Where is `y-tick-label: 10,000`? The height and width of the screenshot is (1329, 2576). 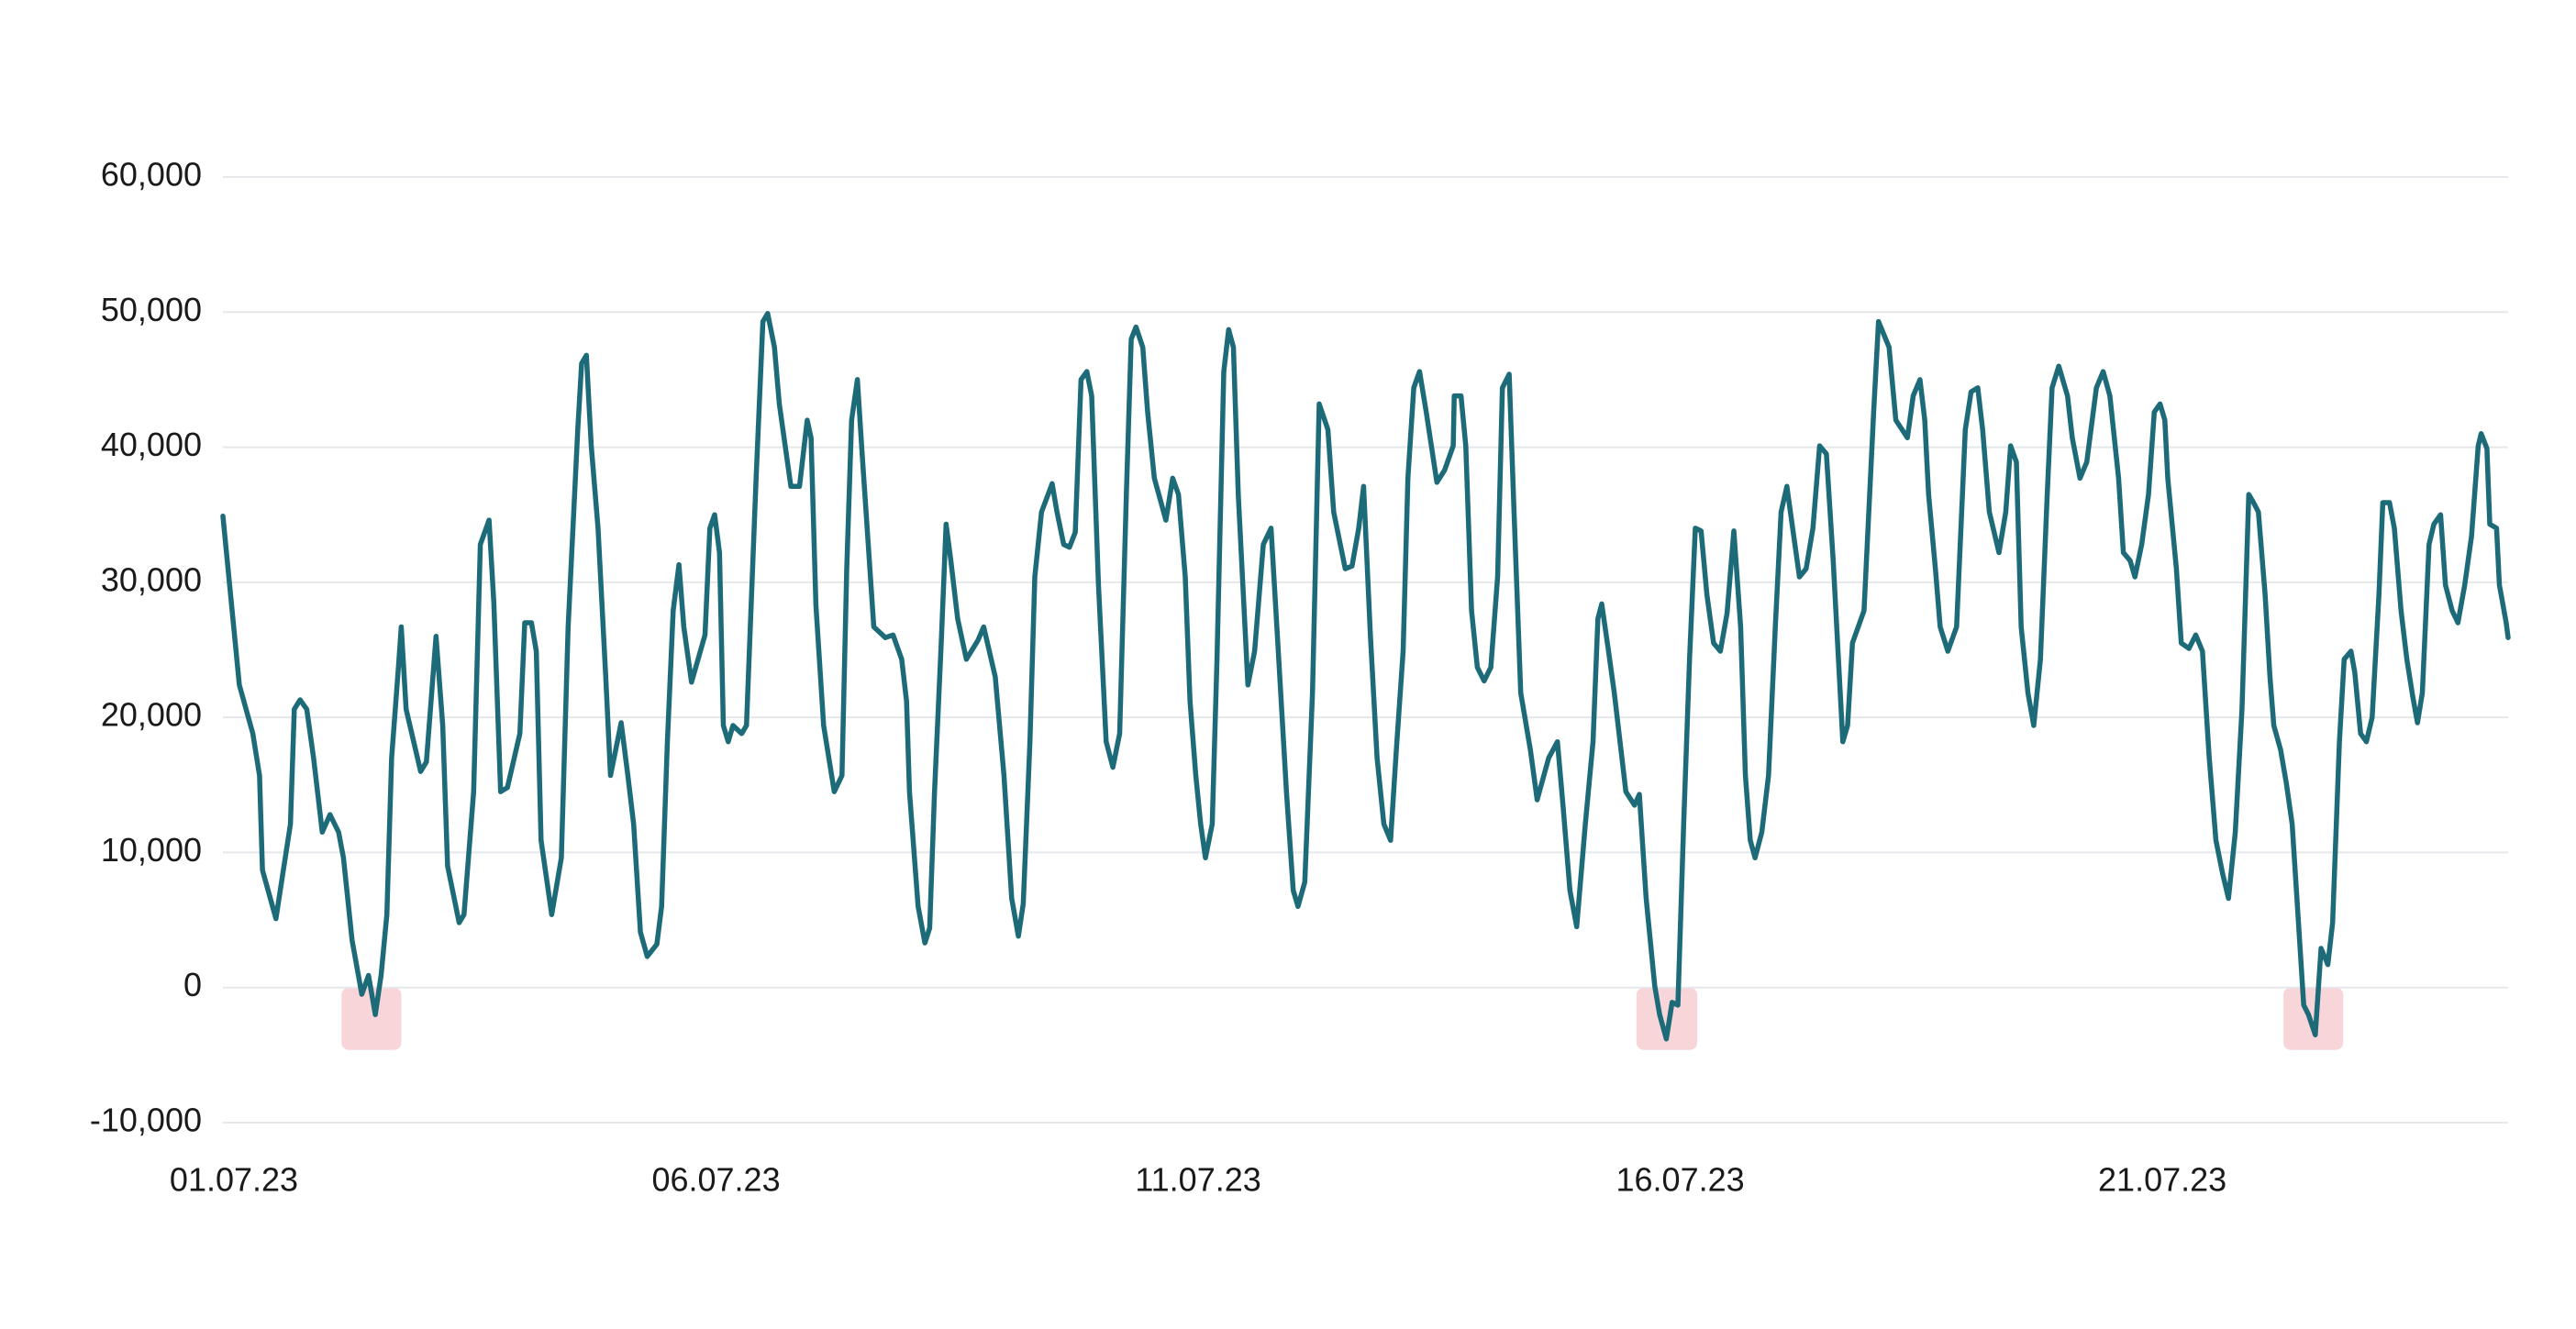
y-tick-label: 10,000 is located at coordinates (151, 850).